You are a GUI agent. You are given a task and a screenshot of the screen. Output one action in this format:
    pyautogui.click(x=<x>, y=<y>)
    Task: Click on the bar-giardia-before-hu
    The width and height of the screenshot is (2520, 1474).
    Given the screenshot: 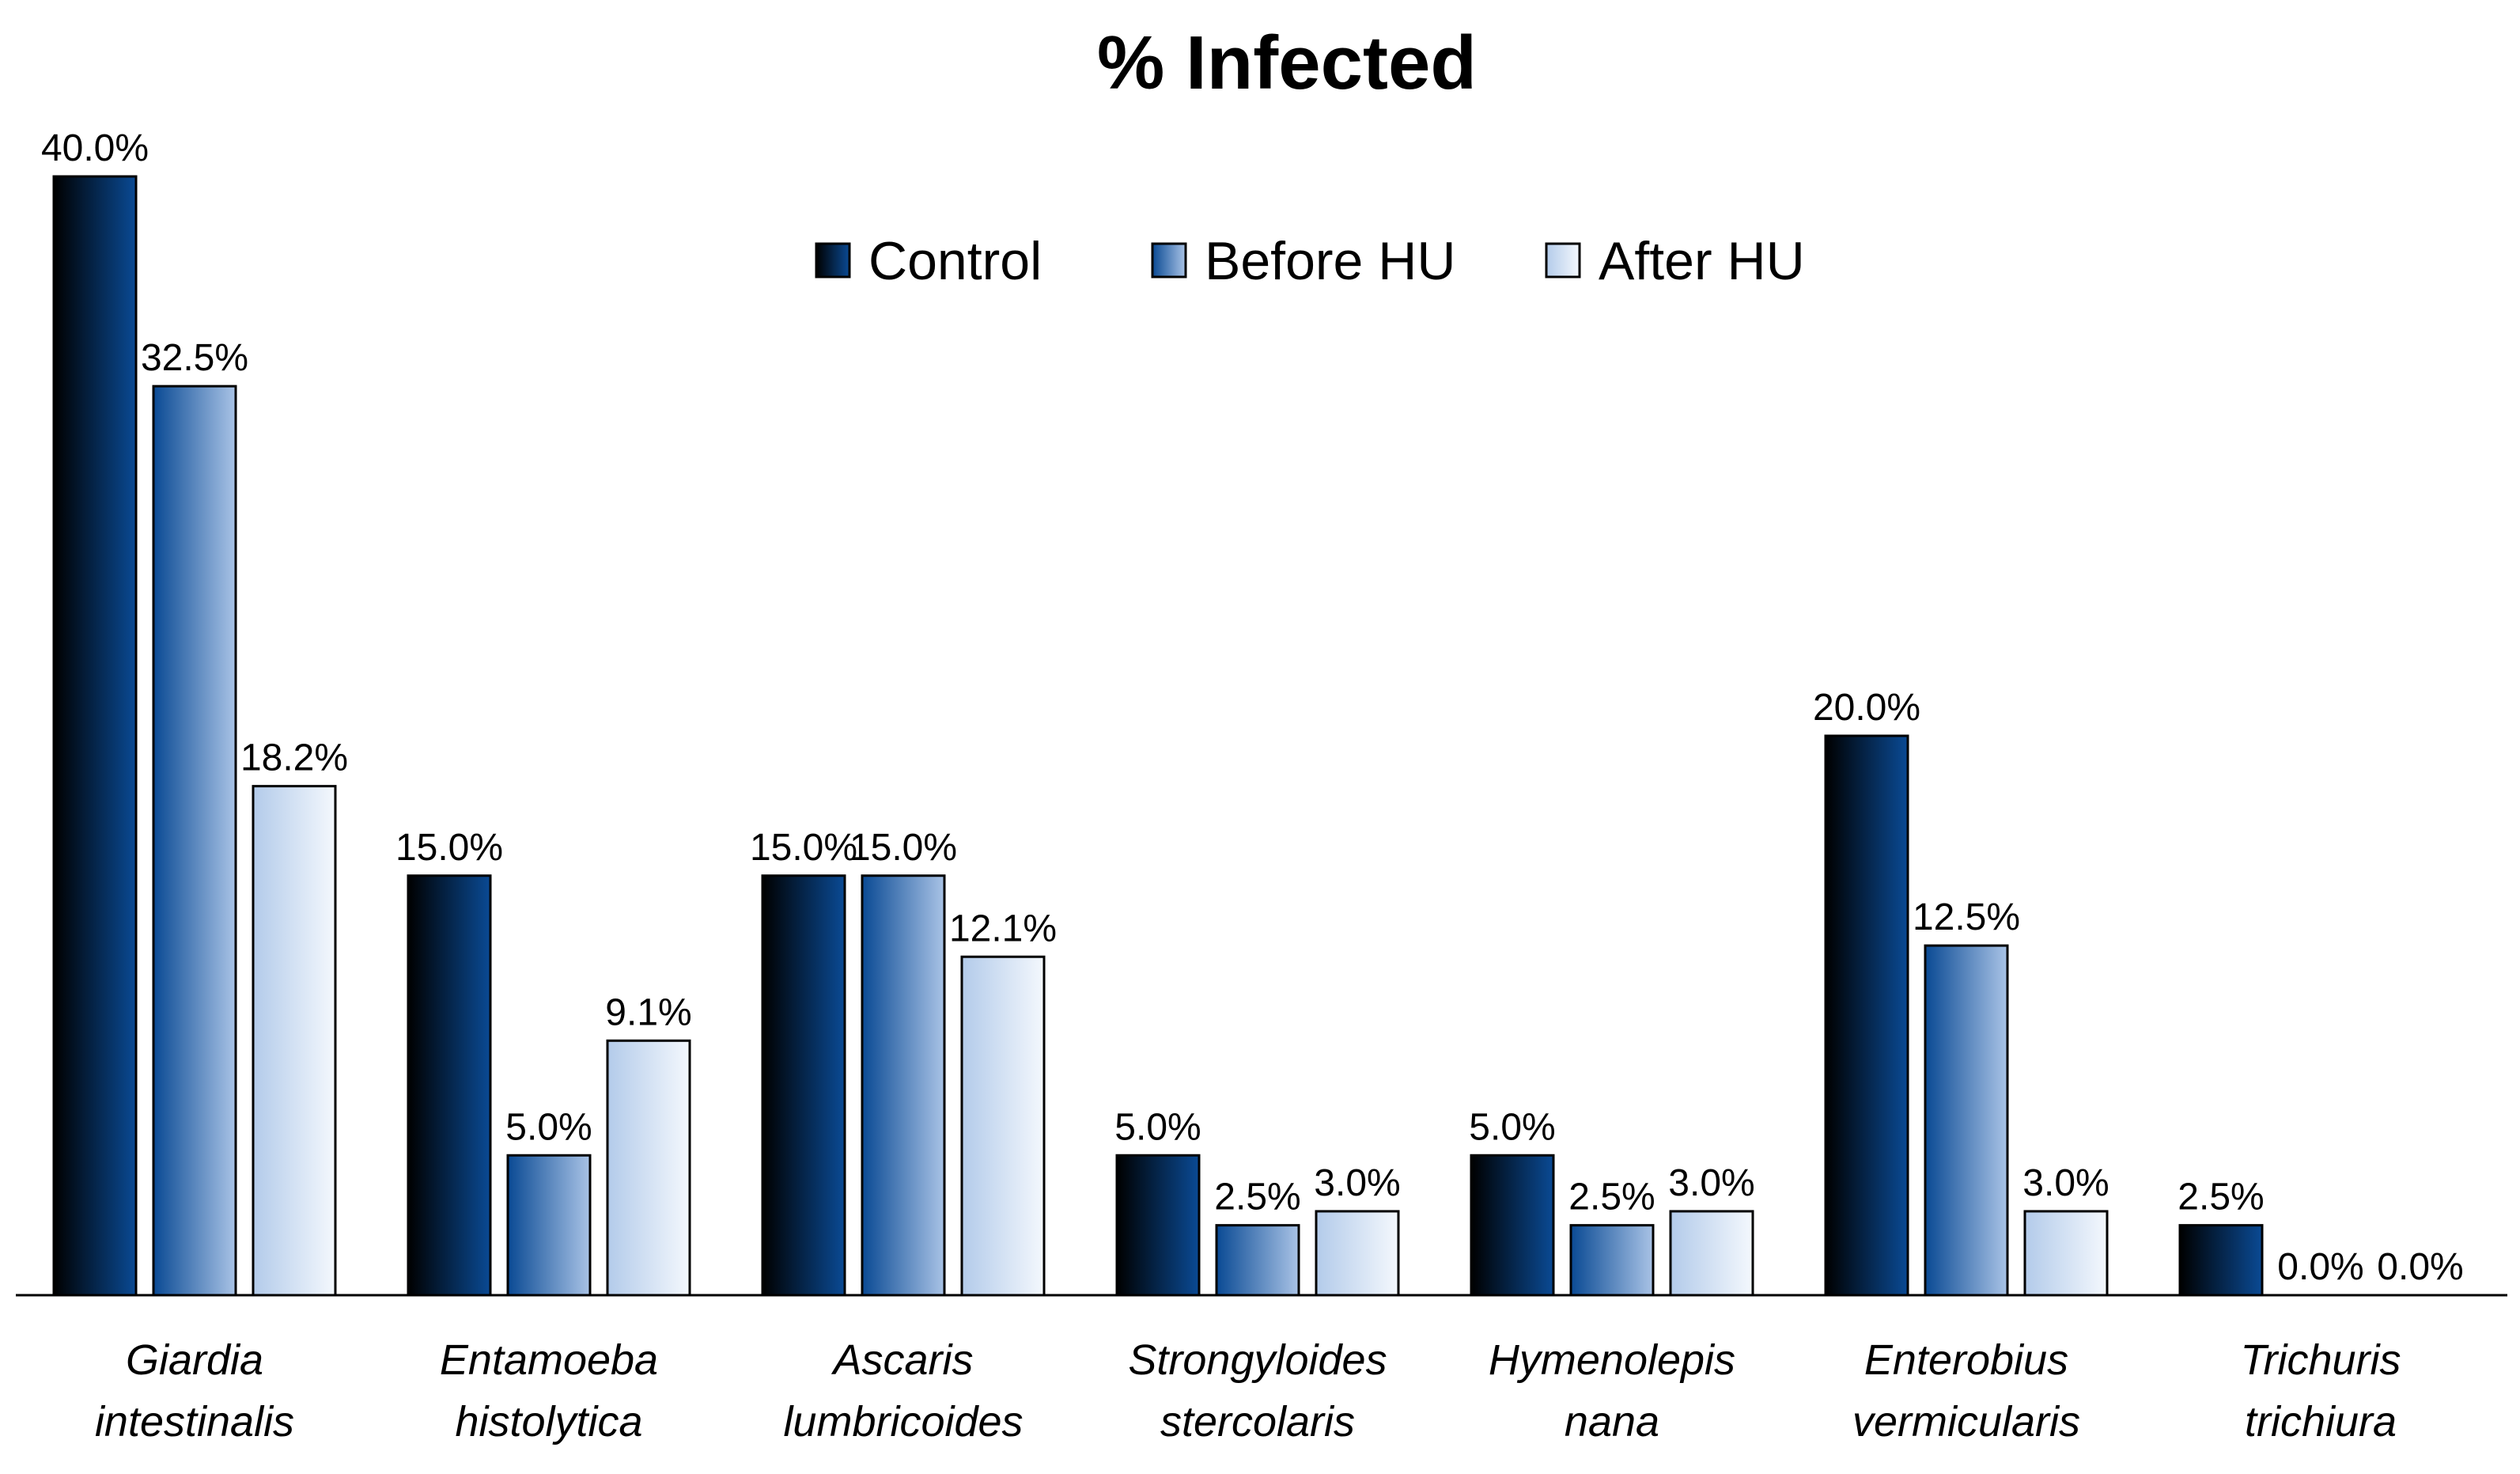 What is the action you would take?
    pyautogui.click(x=194, y=841)
    